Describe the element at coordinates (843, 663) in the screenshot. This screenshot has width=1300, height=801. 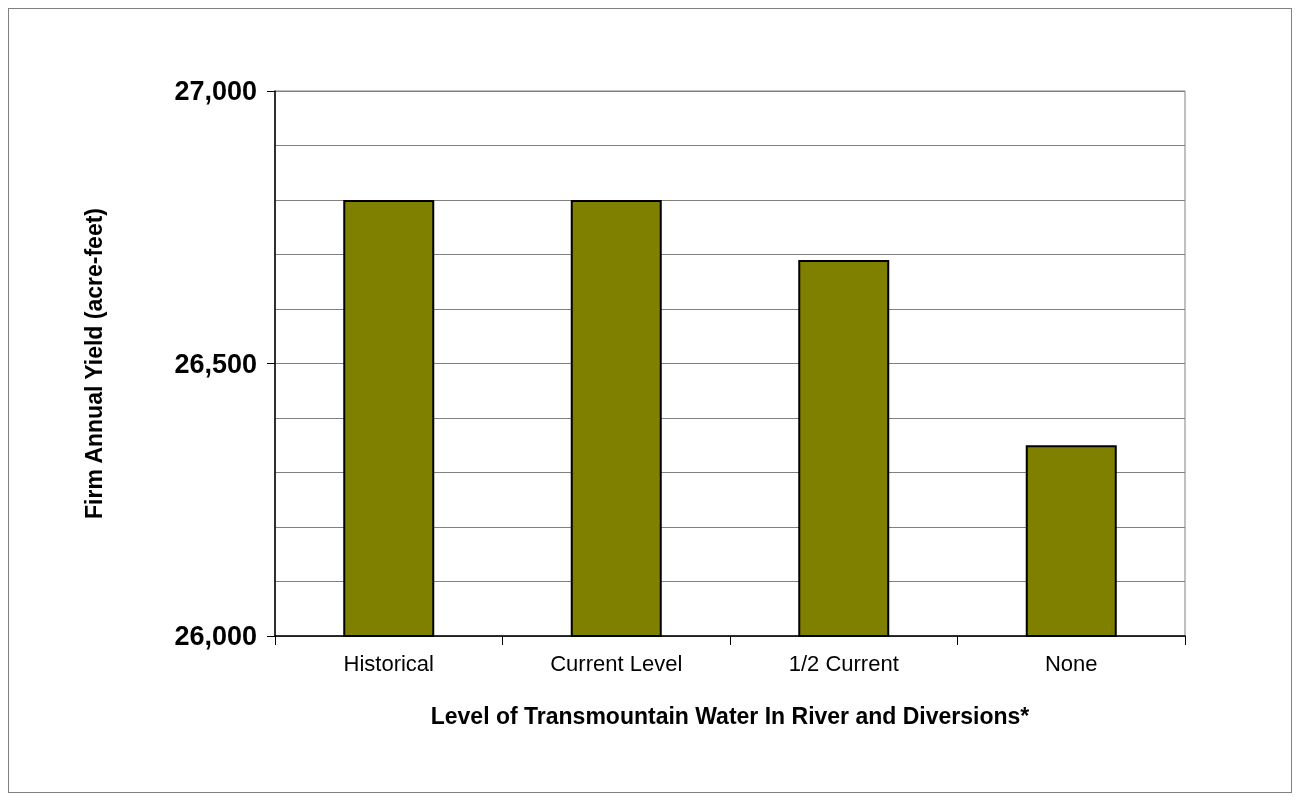
I see `x-tick-label: 1/2 Current` at that location.